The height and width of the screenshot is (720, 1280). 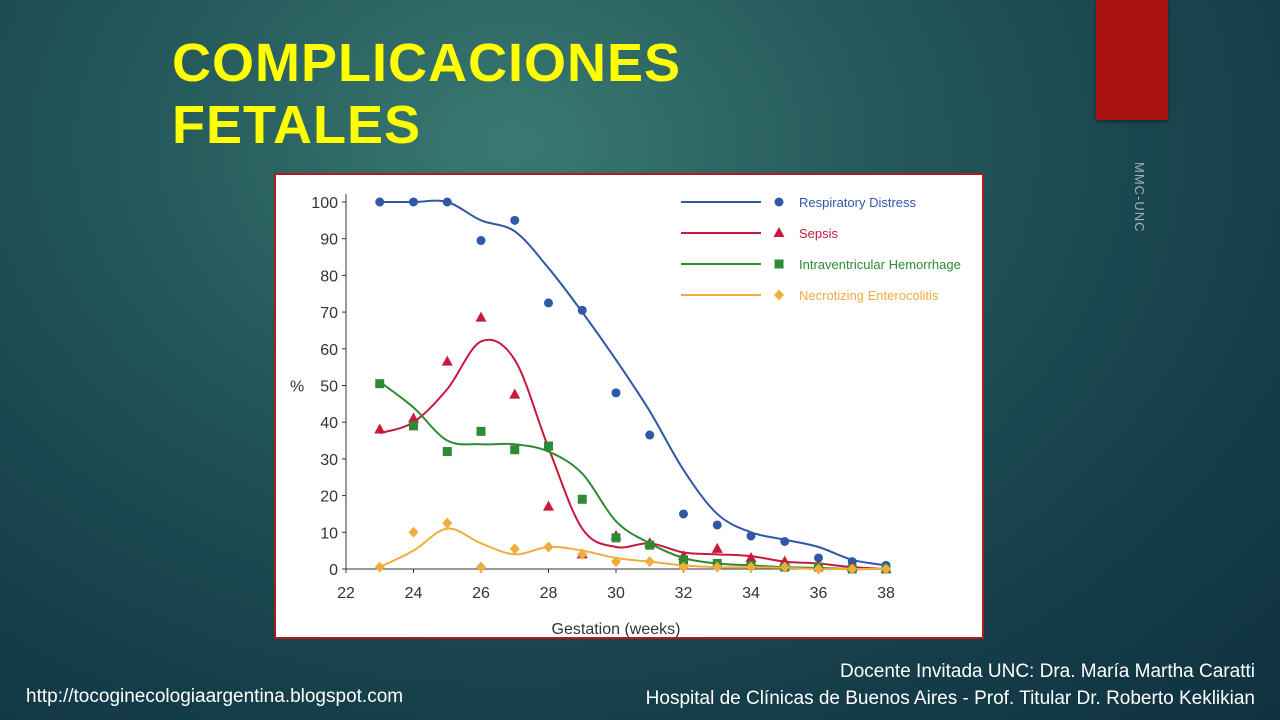 What do you see at coordinates (296, 125) in the screenshot?
I see `slide-title-line2: FETALES` at bounding box center [296, 125].